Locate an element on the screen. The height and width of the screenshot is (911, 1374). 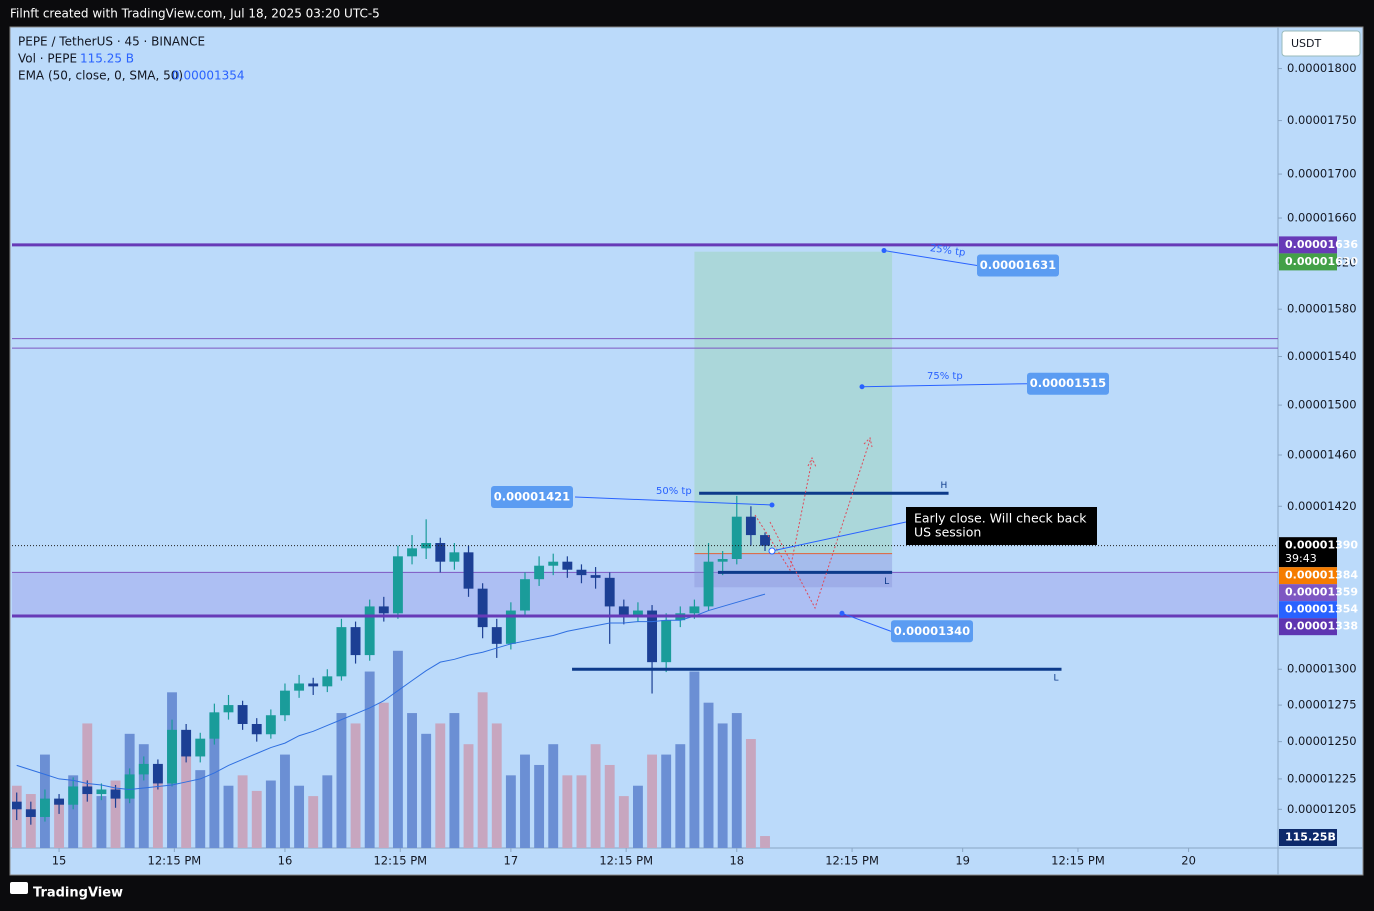
y-tick-label: 0.00001205 is located at coordinates (1322, 809).